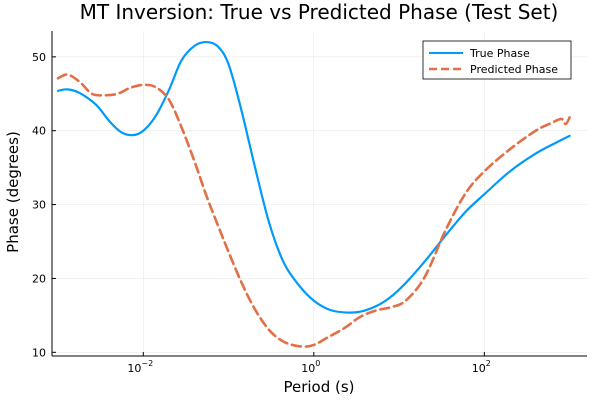 The width and height of the screenshot is (600, 400). I want to click on y-tick-label: 50, so click(39, 57).